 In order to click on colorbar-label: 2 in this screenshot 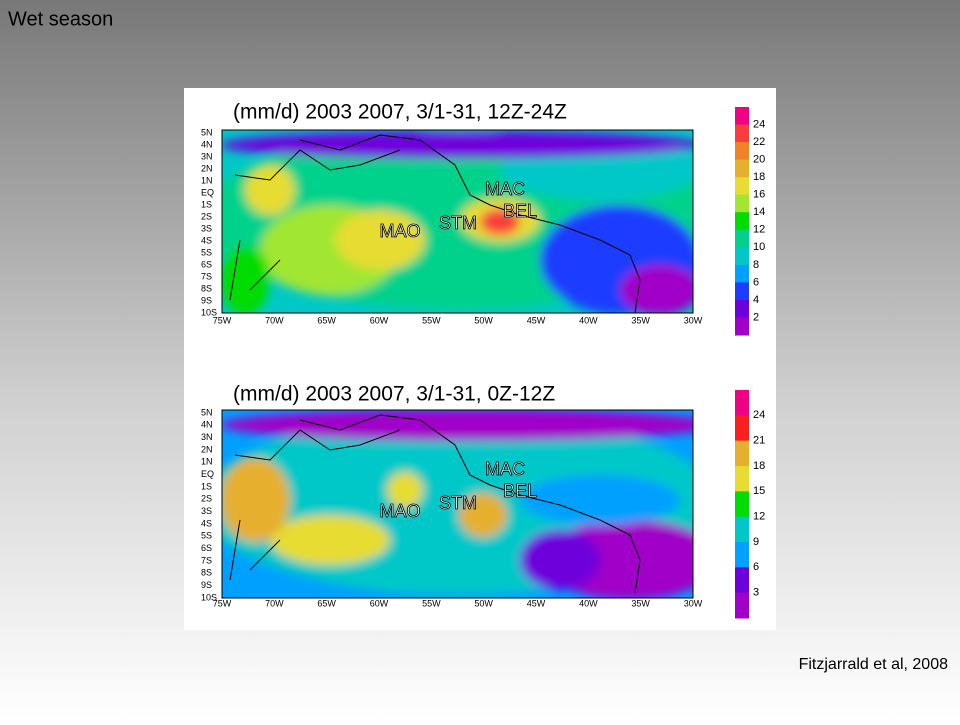, I will do `click(756, 317)`.